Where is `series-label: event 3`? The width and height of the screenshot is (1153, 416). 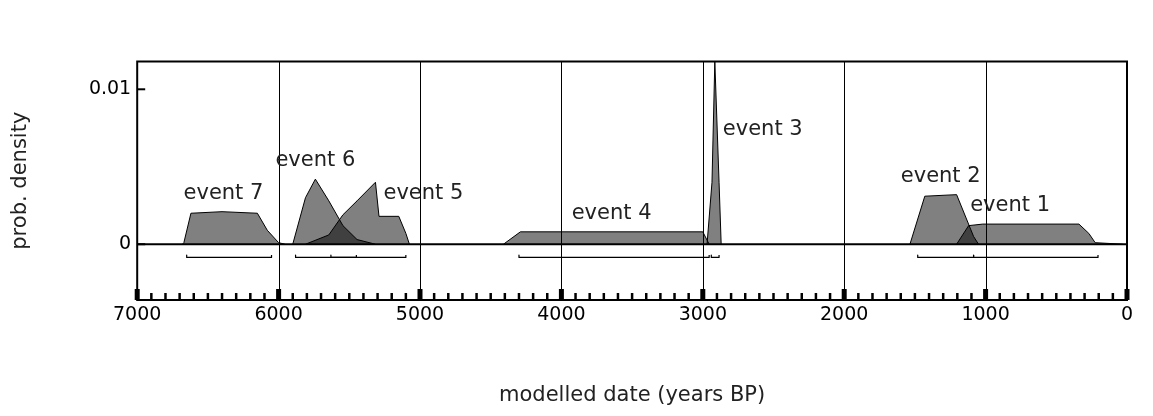 series-label: event 3 is located at coordinates (762, 127).